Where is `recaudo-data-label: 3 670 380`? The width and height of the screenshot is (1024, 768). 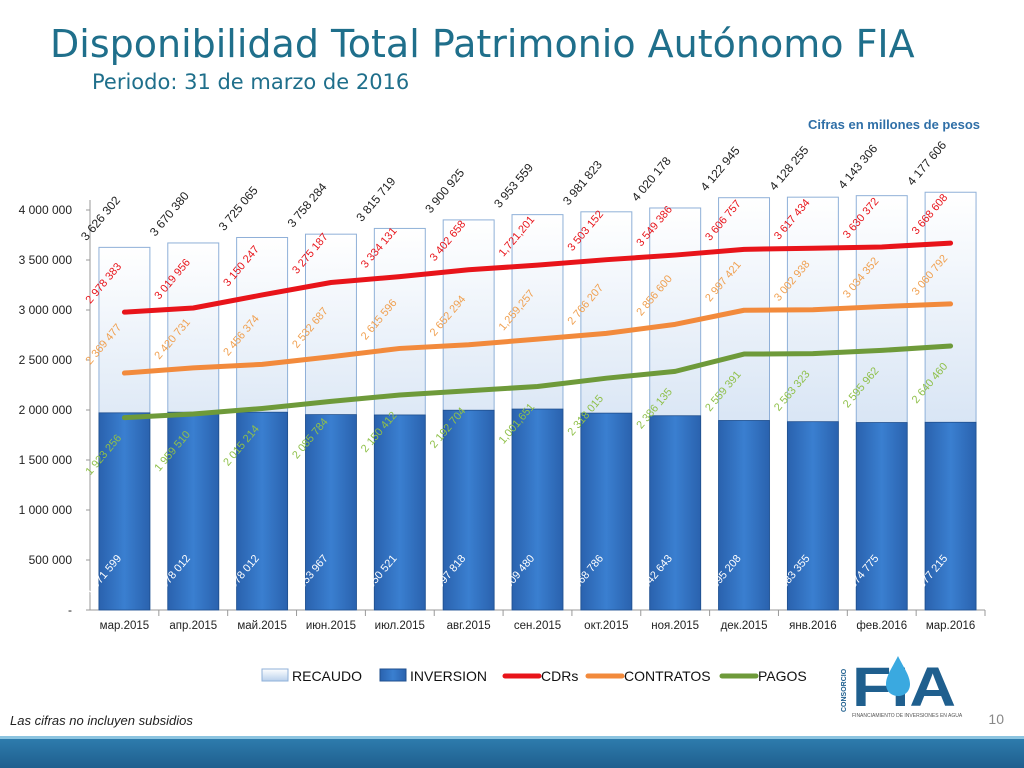
recaudo-data-label: 3 670 380 is located at coordinates (169, 214).